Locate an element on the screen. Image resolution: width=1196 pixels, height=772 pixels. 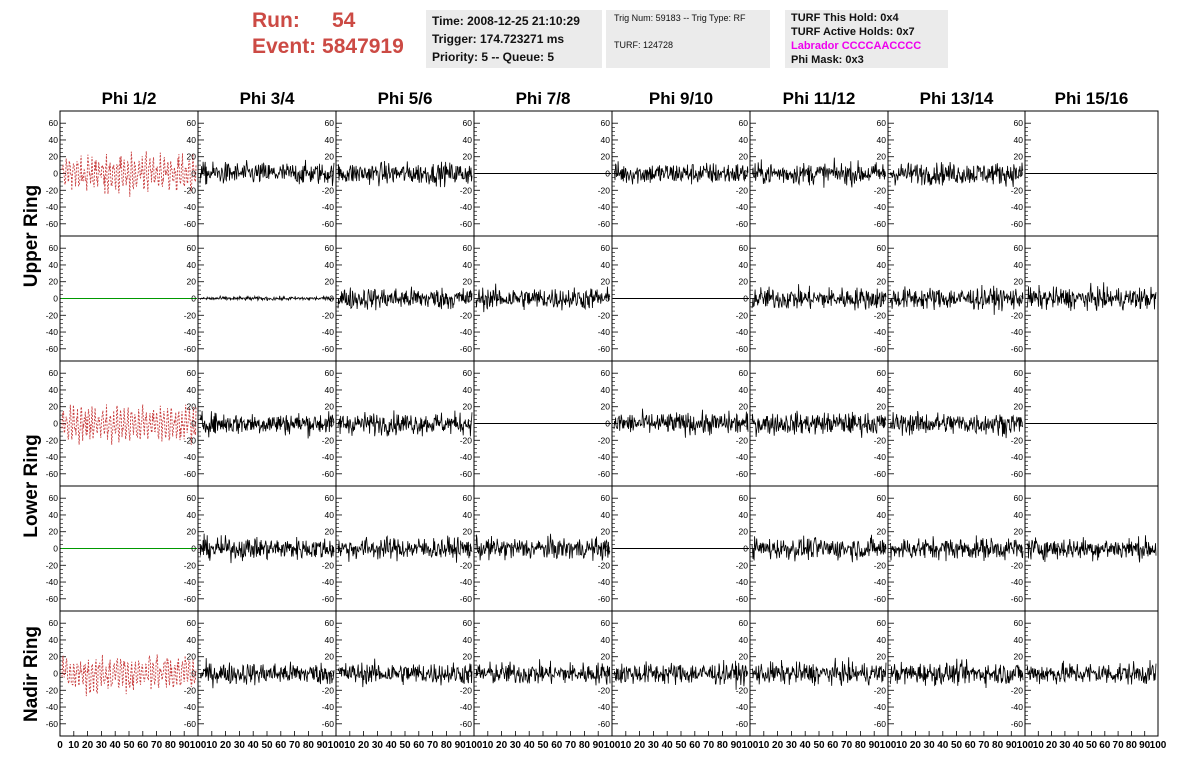
panel-r1-c1: 60 40 20 0 -20 -40 -60 is located at coordinates (122, 173).